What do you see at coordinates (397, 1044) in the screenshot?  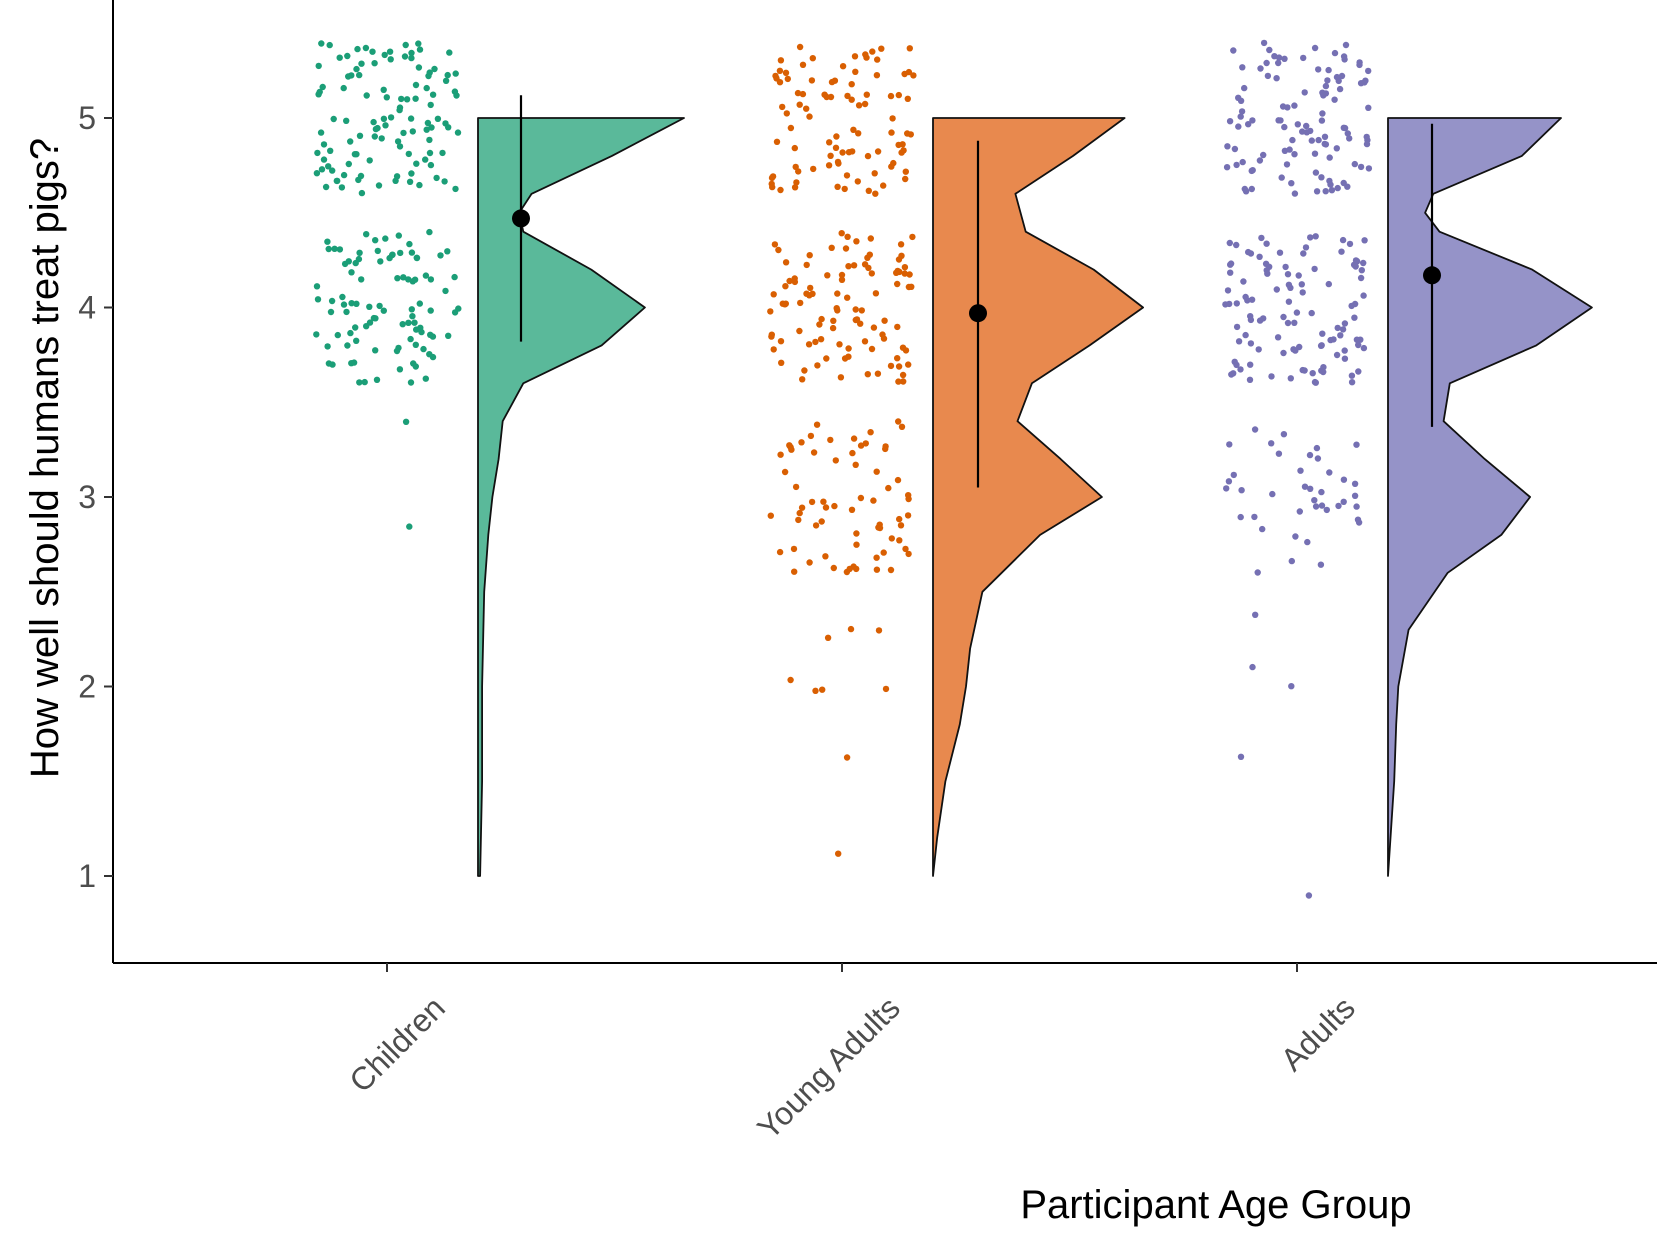 I see `x-tick-label: Children` at bounding box center [397, 1044].